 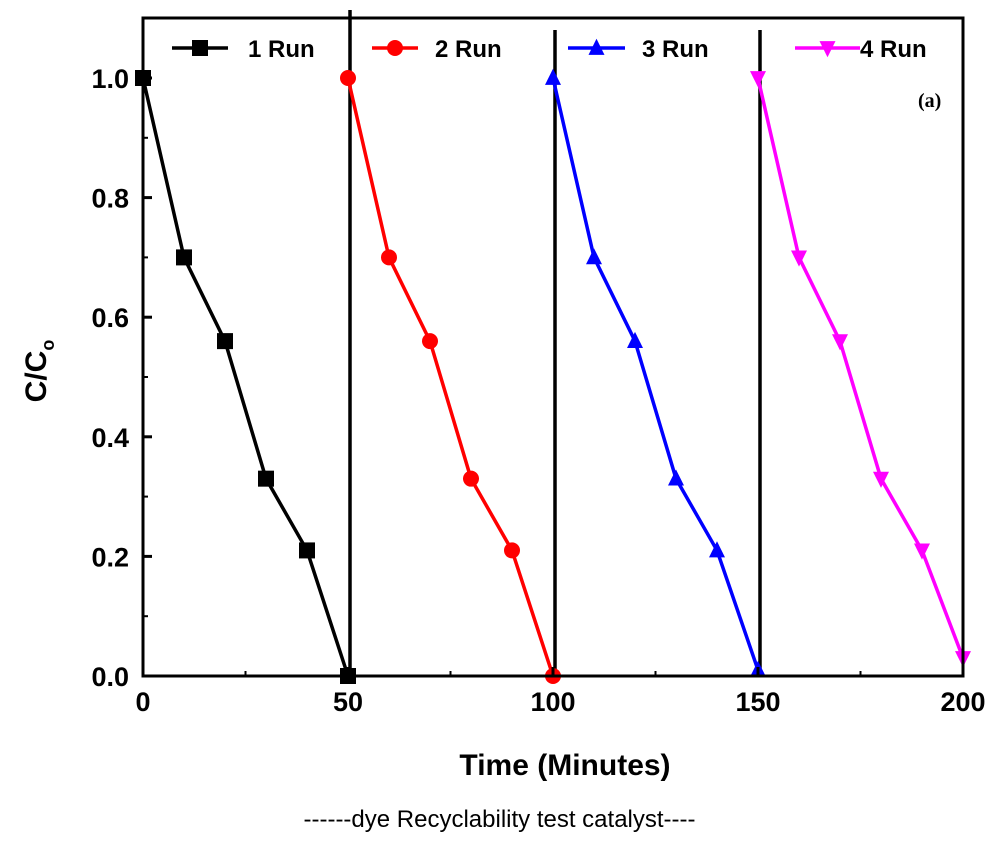 What do you see at coordinates (893, 49) in the screenshot?
I see `legend-label: 4 Run` at bounding box center [893, 49].